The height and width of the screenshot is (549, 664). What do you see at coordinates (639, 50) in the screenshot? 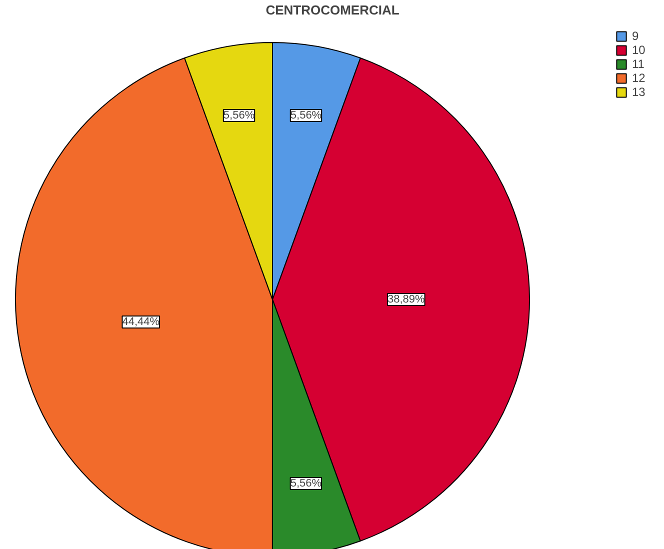
I see `legend-label: 10` at bounding box center [639, 50].